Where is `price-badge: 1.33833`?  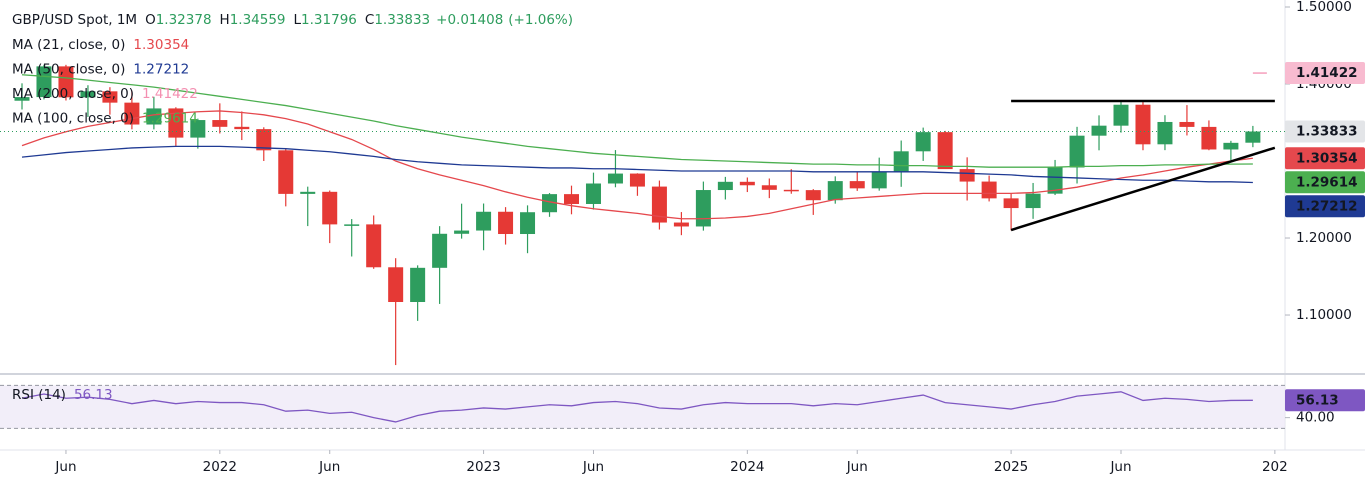
price-badge: 1.33833 is located at coordinates (1327, 131).